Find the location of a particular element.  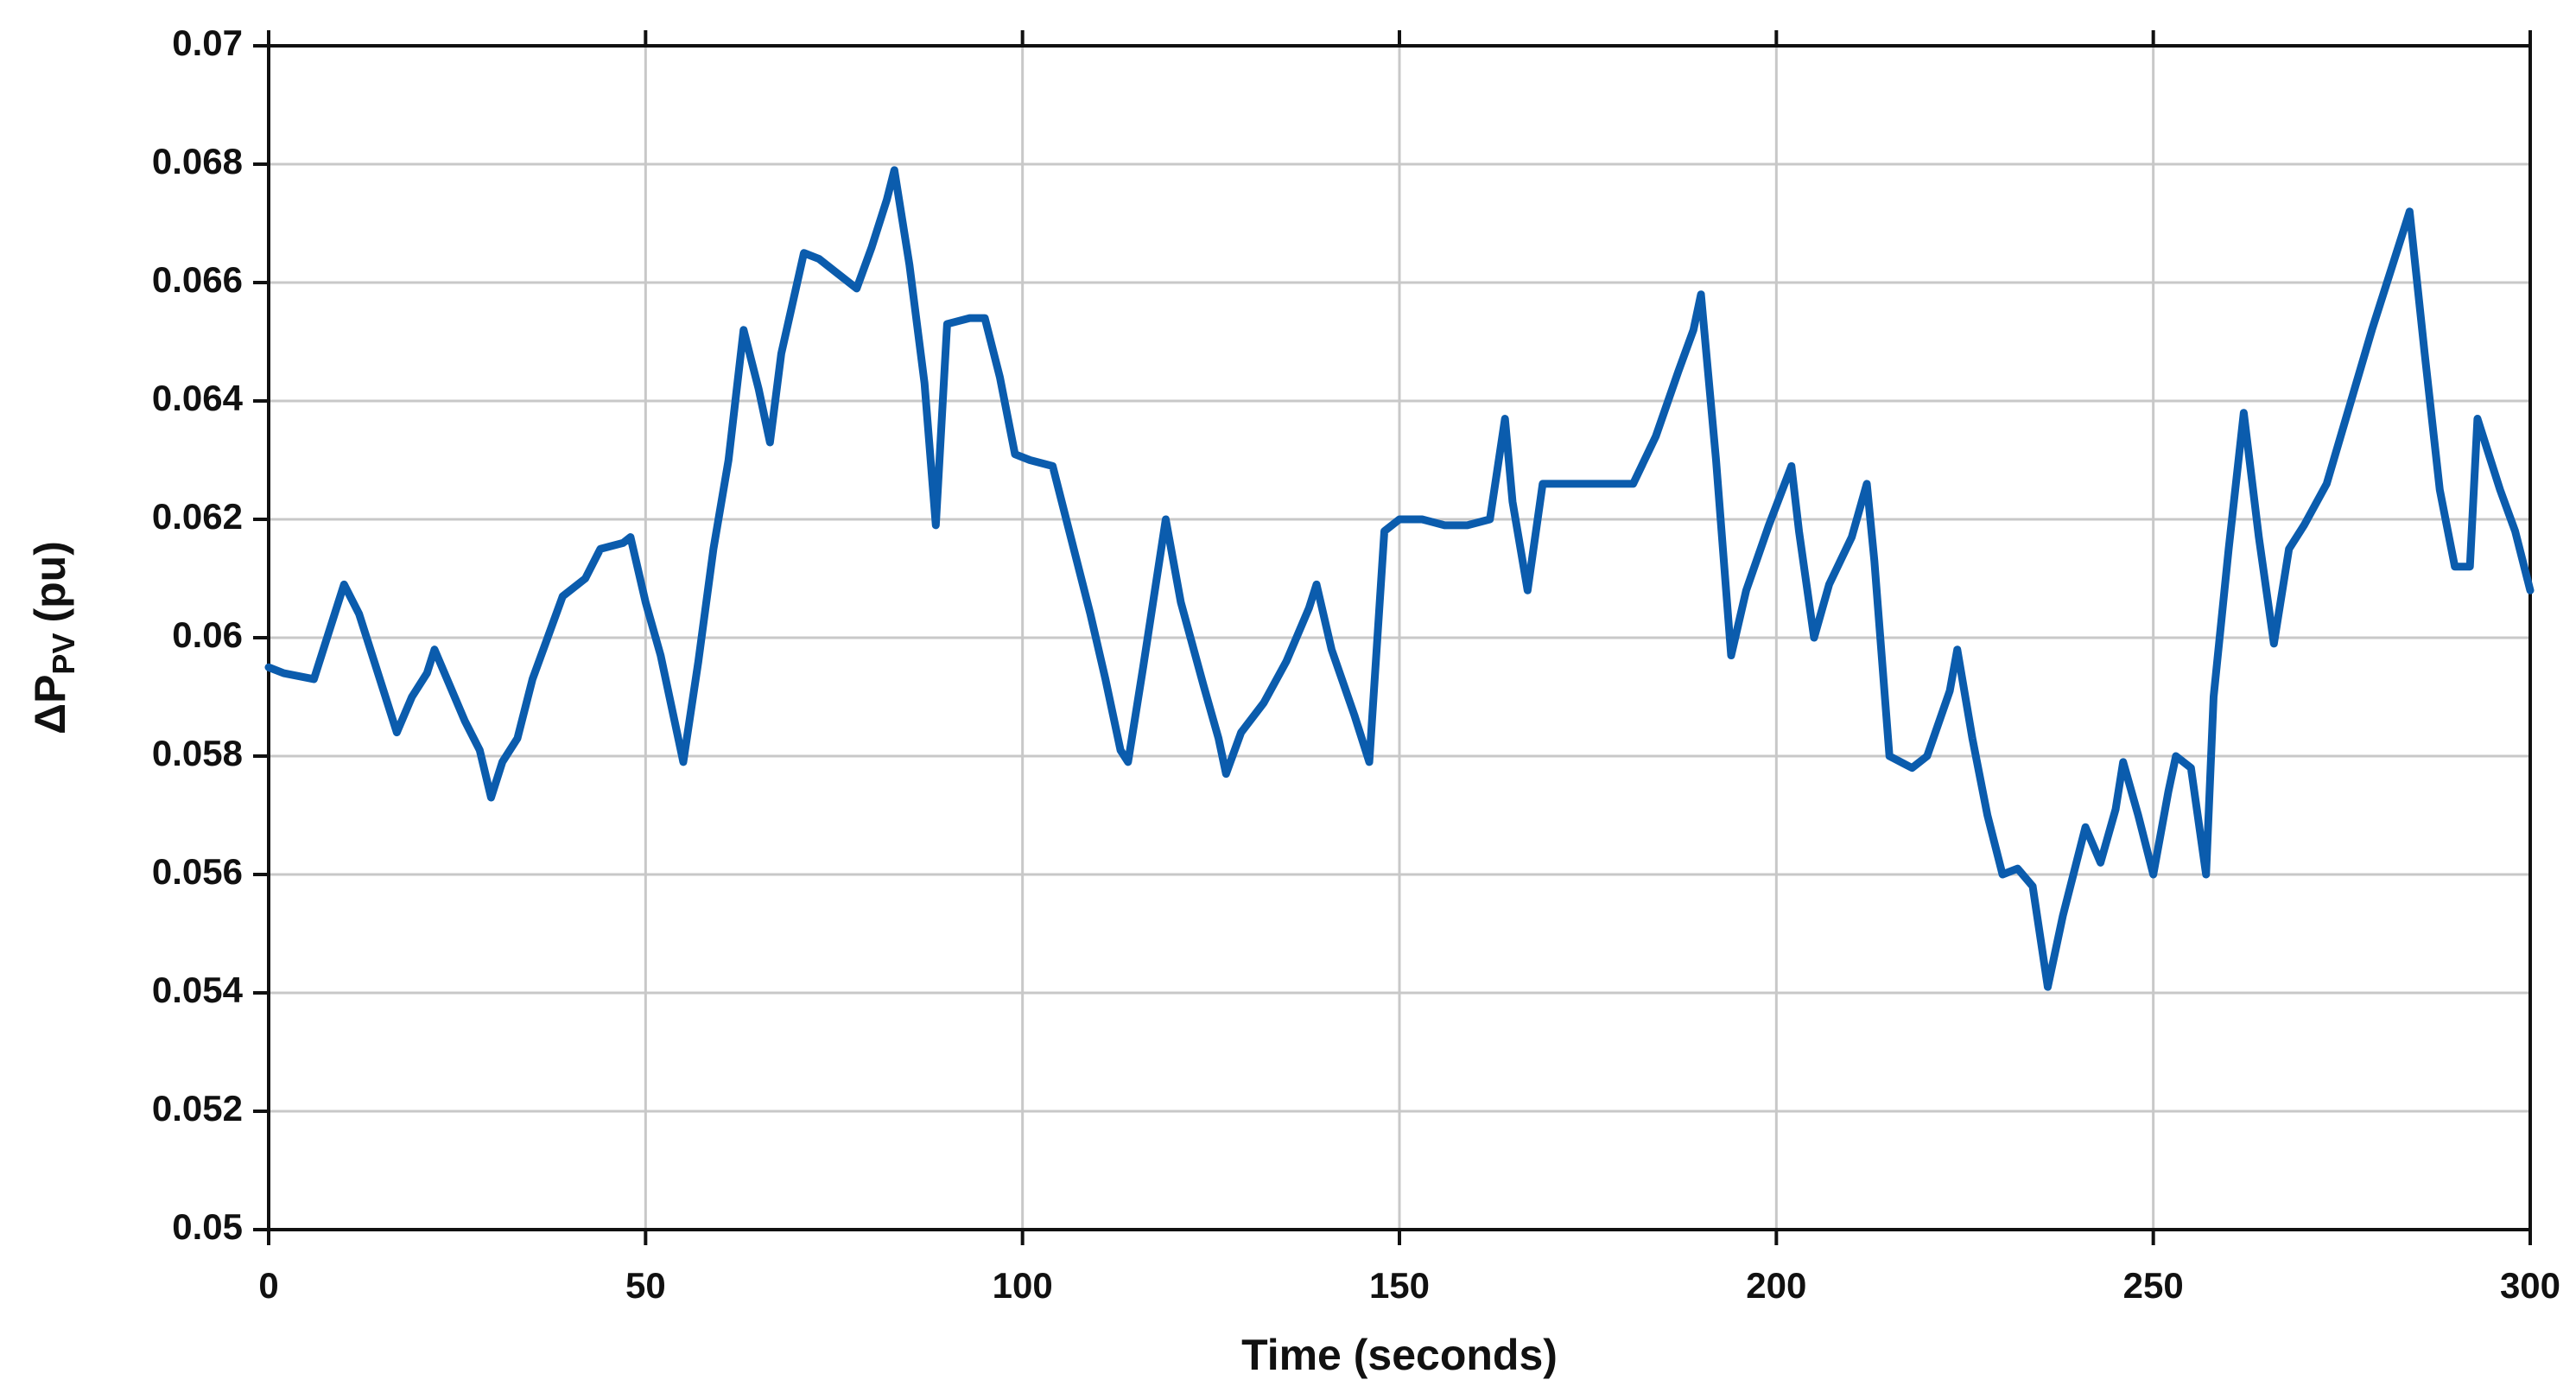

y-tick-label: 0.064 is located at coordinates (198, 398).